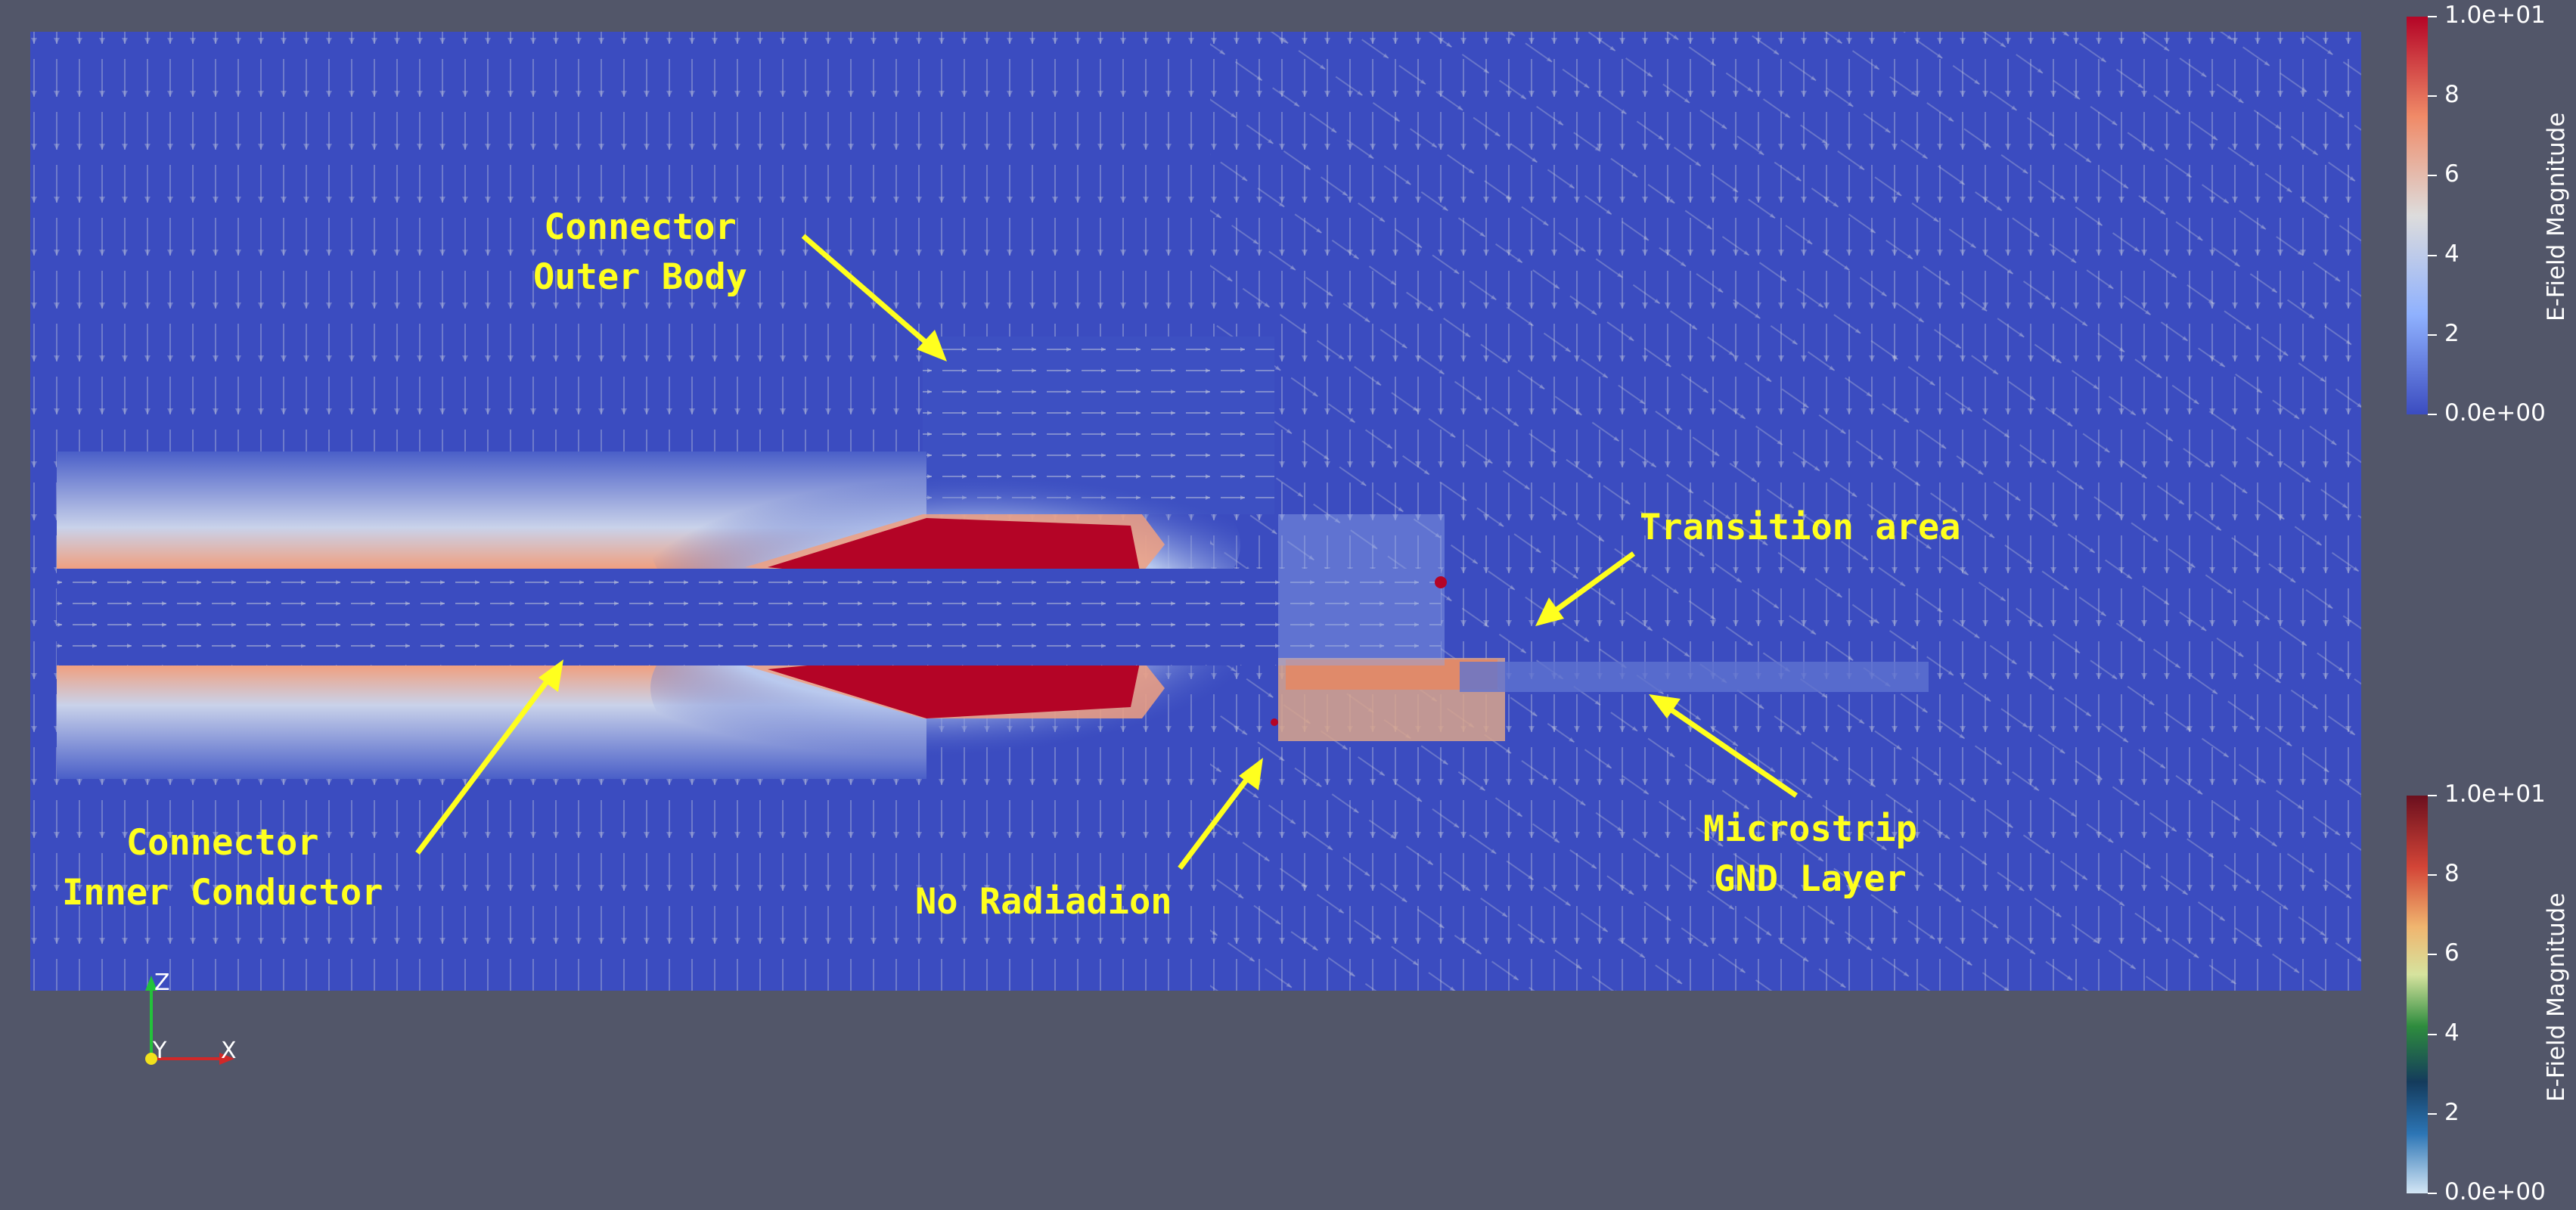  What do you see at coordinates (2452, 1112) in the screenshot?
I see `colorbar-bottom-tick-4: 2` at bounding box center [2452, 1112].